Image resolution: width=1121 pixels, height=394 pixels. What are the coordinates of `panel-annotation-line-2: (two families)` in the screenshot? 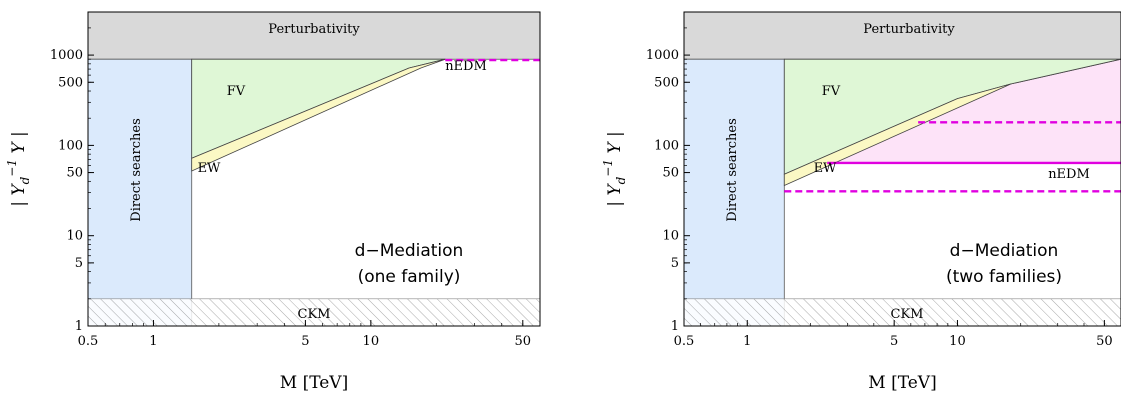 It's located at (1004, 277).